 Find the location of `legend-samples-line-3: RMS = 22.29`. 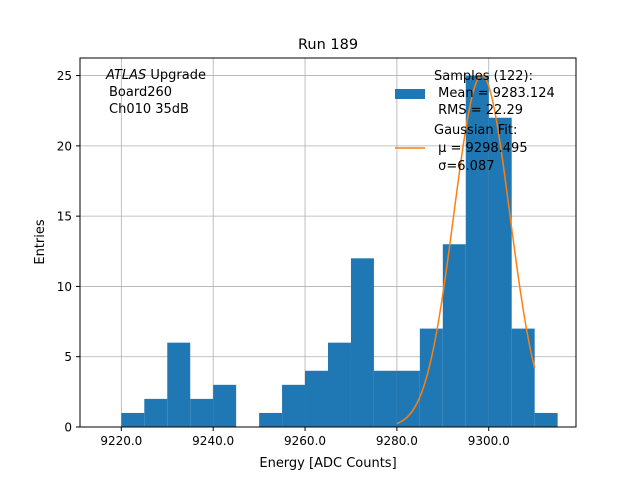

legend-samples-line-3: RMS = 22.29 is located at coordinates (478, 110).